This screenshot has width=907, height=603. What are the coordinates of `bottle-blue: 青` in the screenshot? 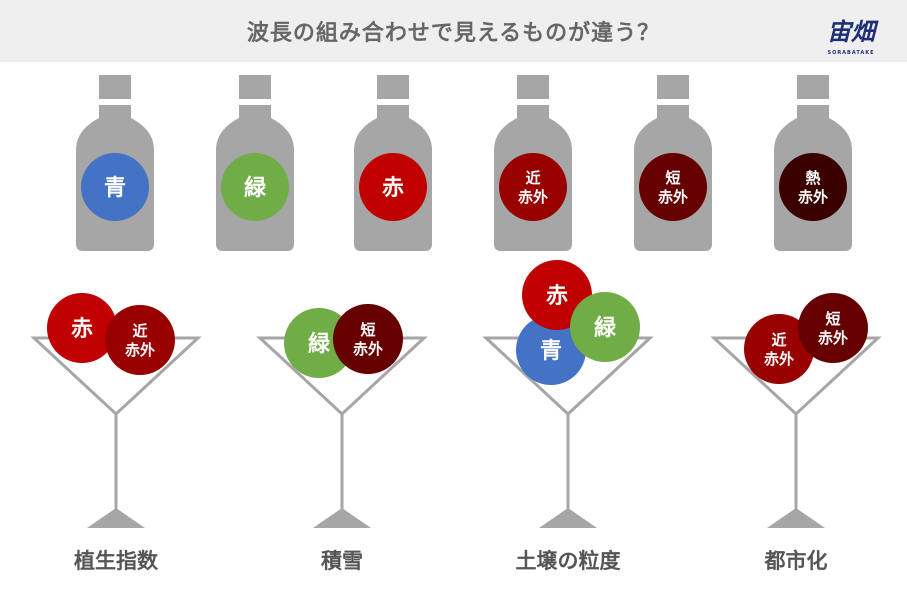 It's located at (115, 163).